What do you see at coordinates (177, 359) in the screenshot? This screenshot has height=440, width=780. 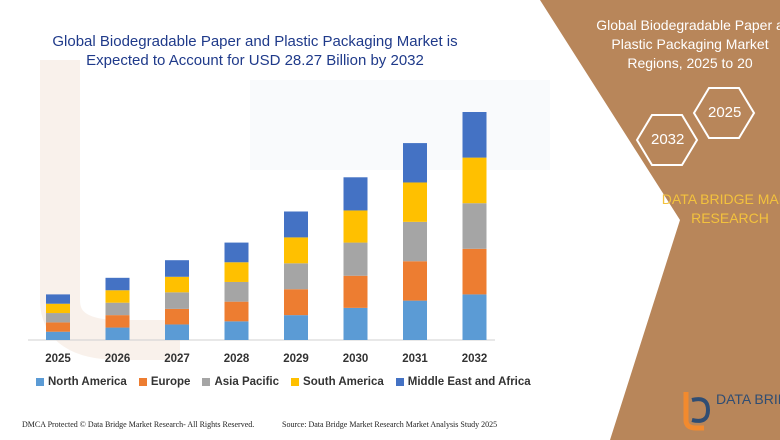 I see `x-tick-label: 2027` at bounding box center [177, 359].